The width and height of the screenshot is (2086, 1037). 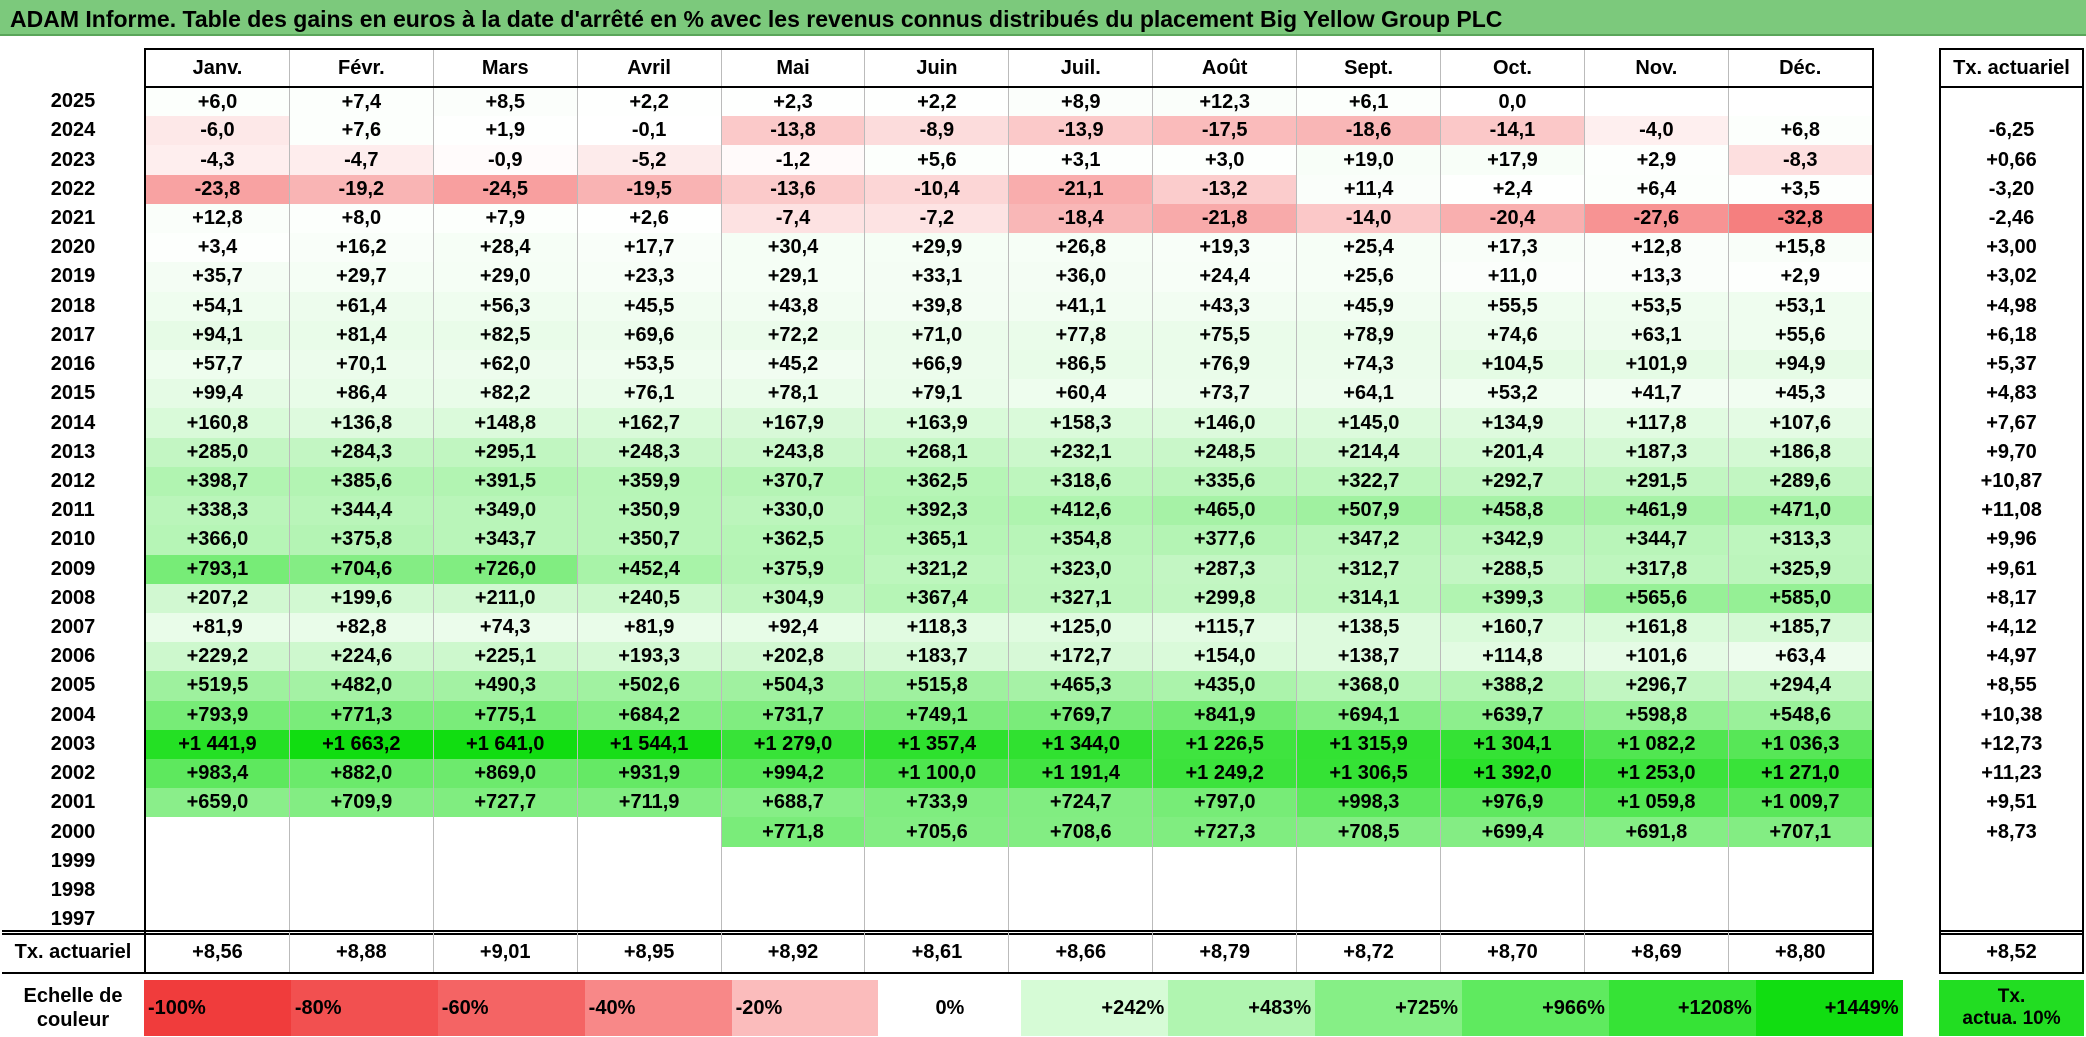 What do you see at coordinates (361, 598) in the screenshot?
I see `gain-cell: +199,6` at bounding box center [361, 598].